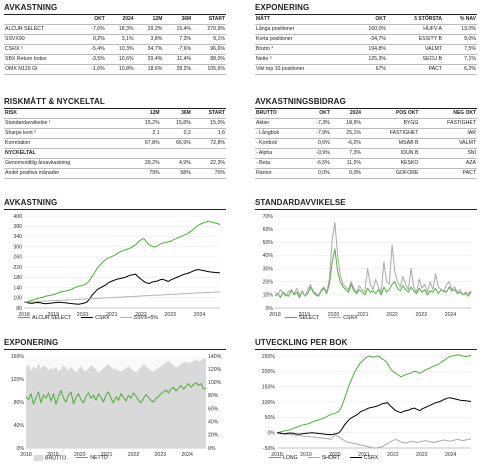  I want to click on table-cell: 22,3%, so click(208, 163).